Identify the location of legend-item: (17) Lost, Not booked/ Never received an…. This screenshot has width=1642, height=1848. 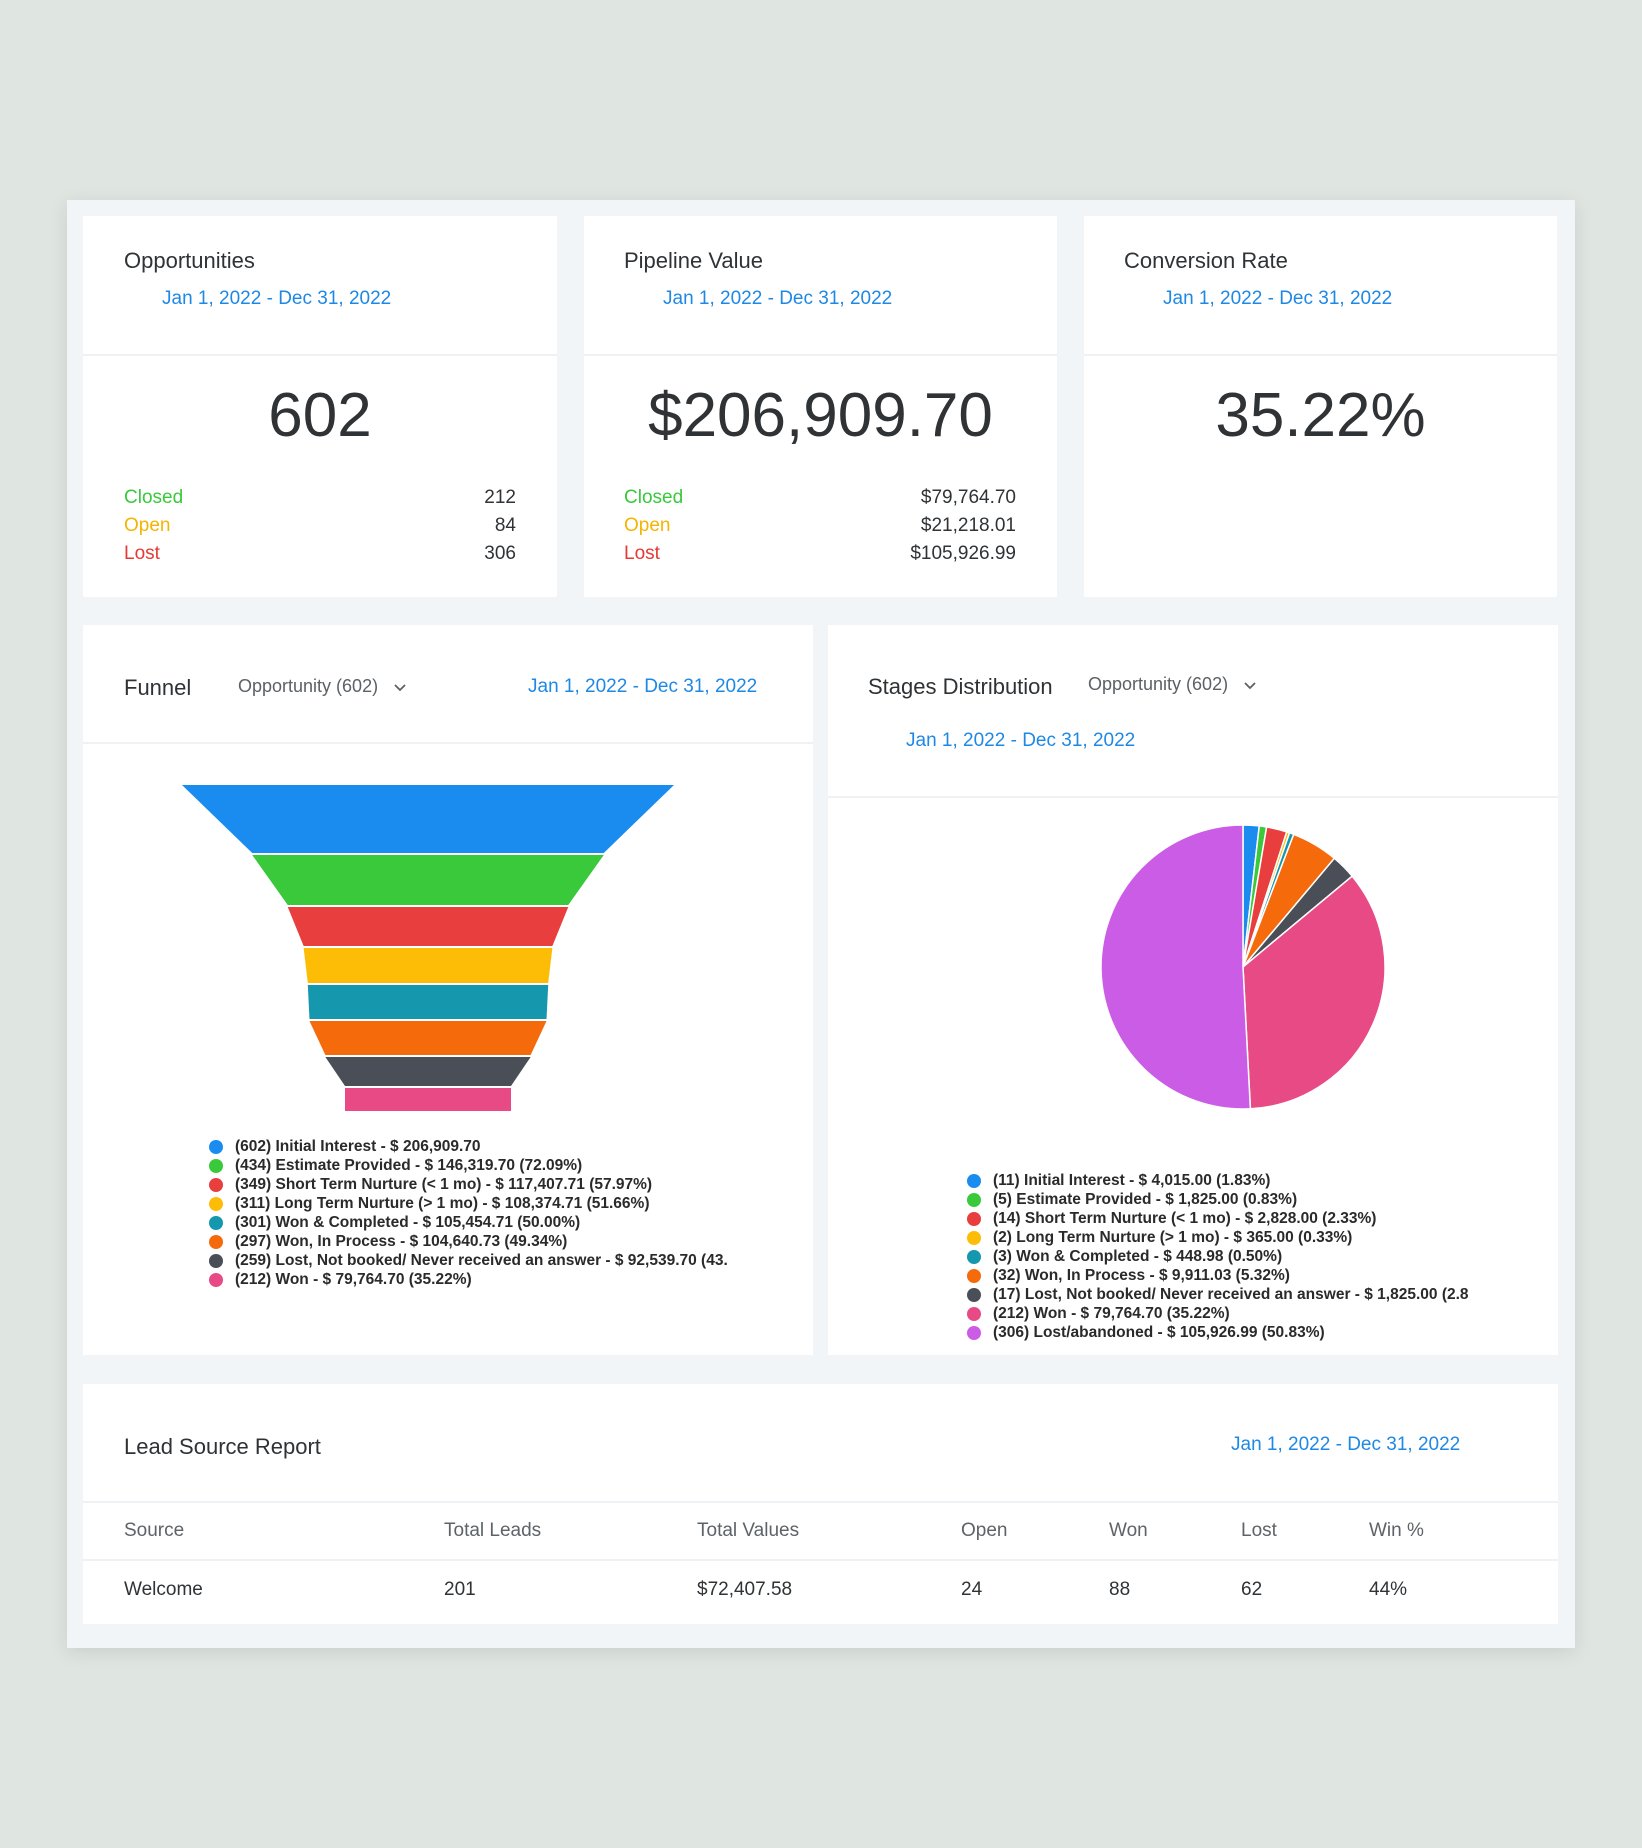
(1227, 1294).